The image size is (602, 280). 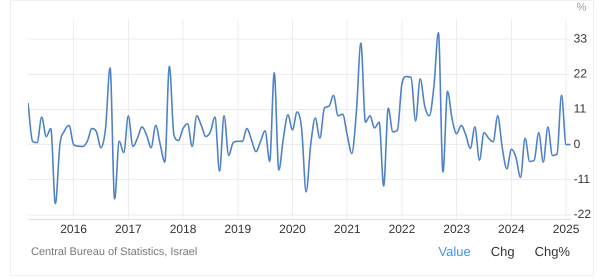 What do you see at coordinates (577, 143) in the screenshot?
I see `y-tick-label: 0` at bounding box center [577, 143].